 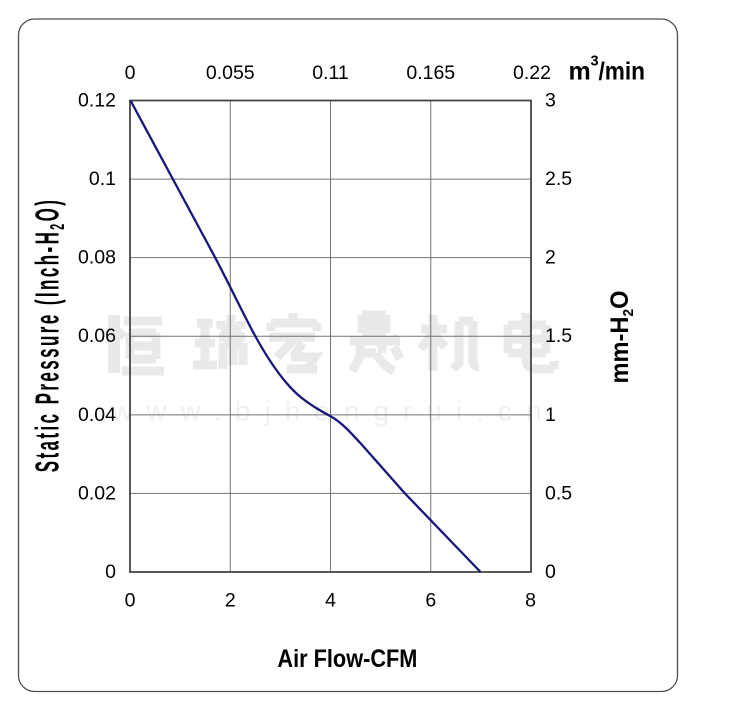 What do you see at coordinates (97, 415) in the screenshot?
I see `svg-text: 0.04` at bounding box center [97, 415].